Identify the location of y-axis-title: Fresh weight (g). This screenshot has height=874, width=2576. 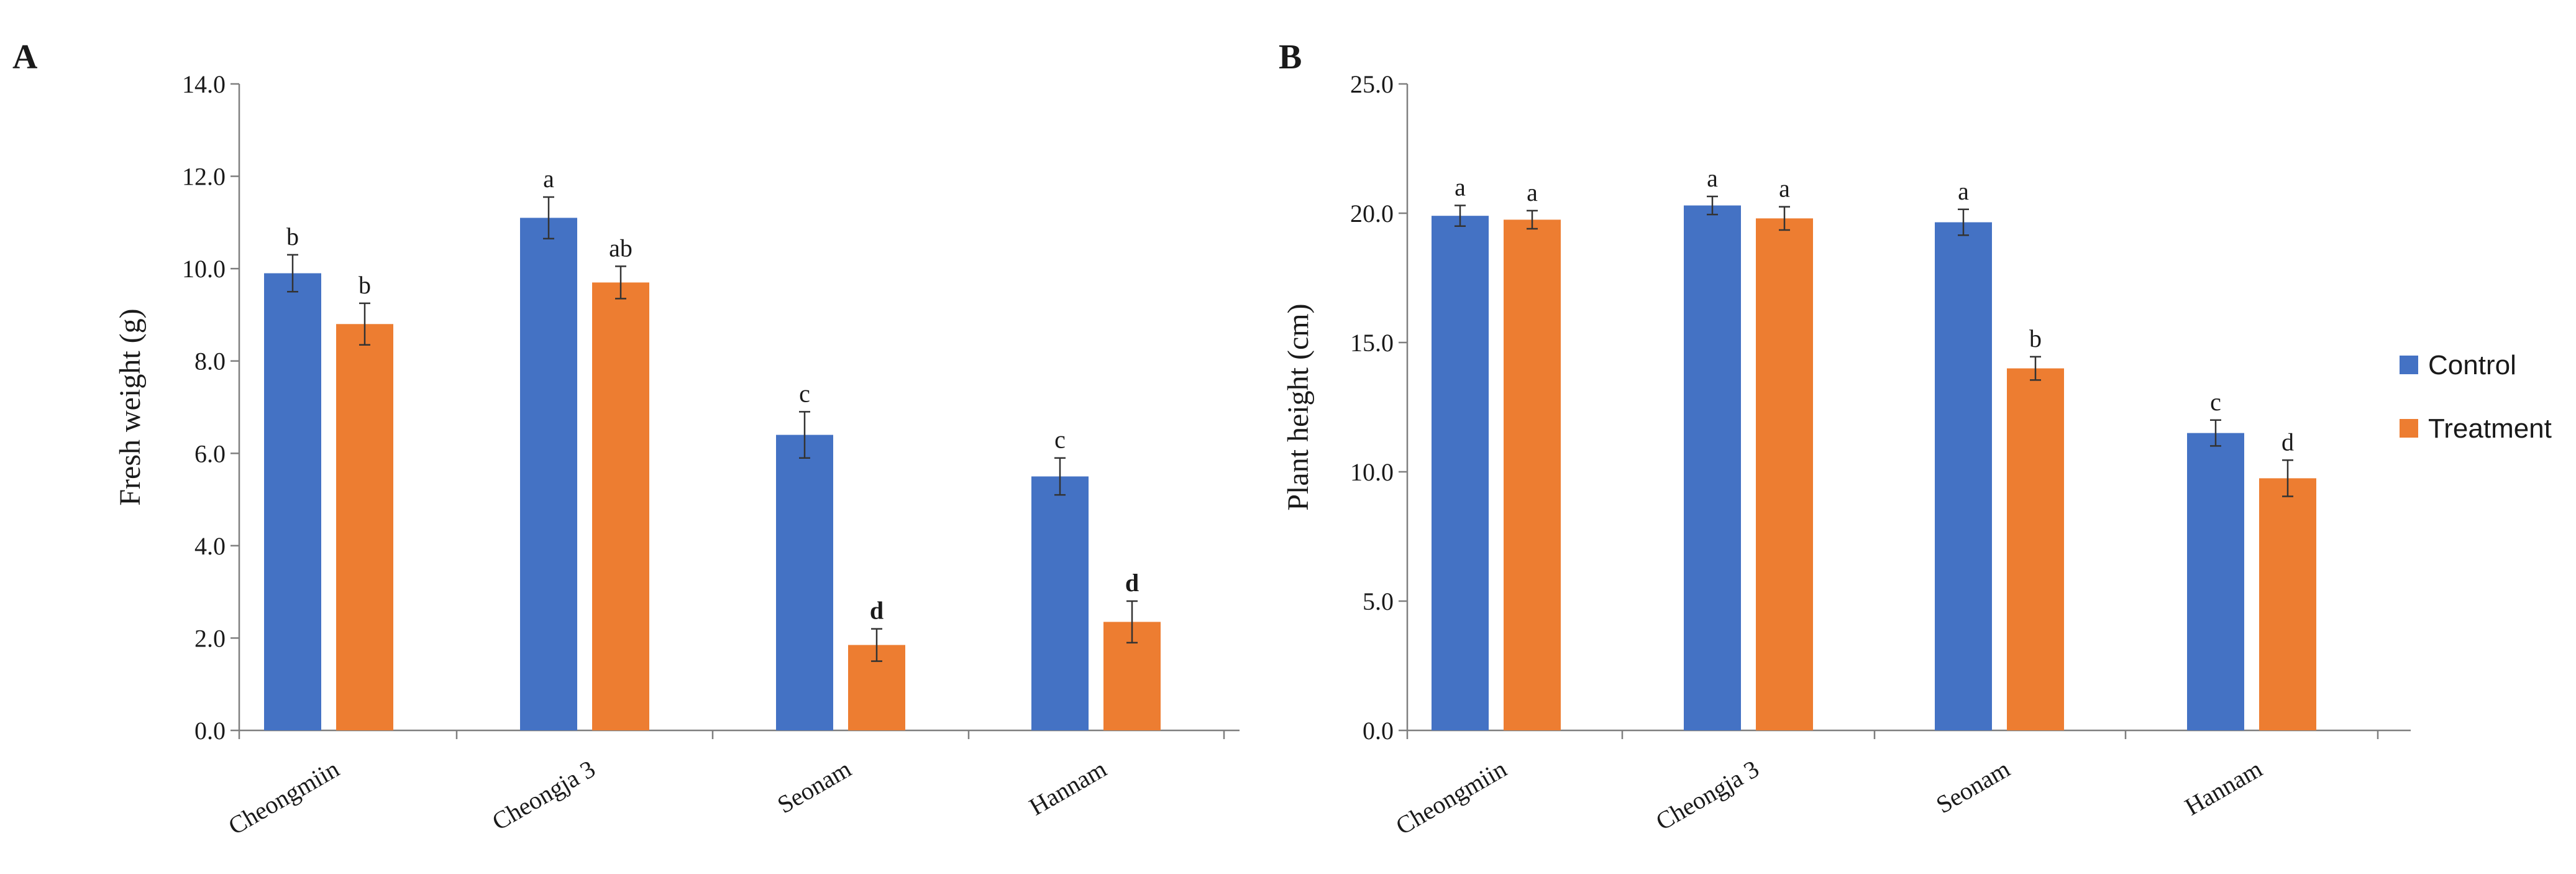
(130, 406).